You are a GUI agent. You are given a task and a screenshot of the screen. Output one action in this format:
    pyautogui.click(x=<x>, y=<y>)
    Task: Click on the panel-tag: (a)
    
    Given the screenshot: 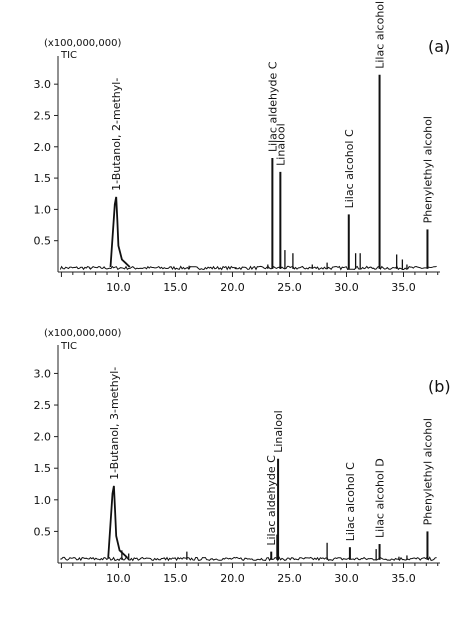 What is the action you would take?
    pyautogui.click(x=439, y=46)
    